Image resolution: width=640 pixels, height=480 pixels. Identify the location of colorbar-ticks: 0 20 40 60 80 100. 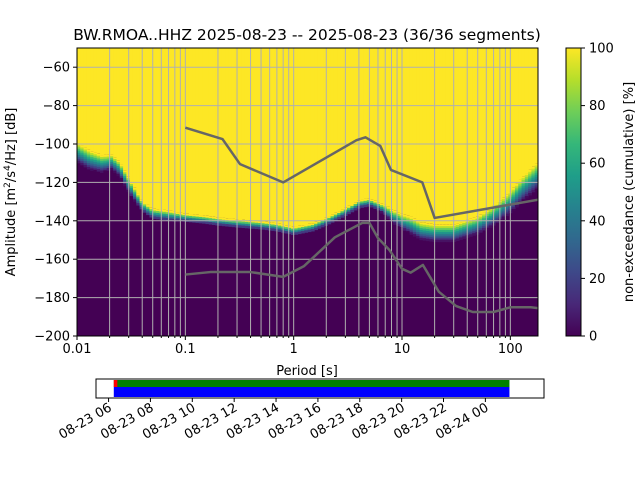
(597, 193).